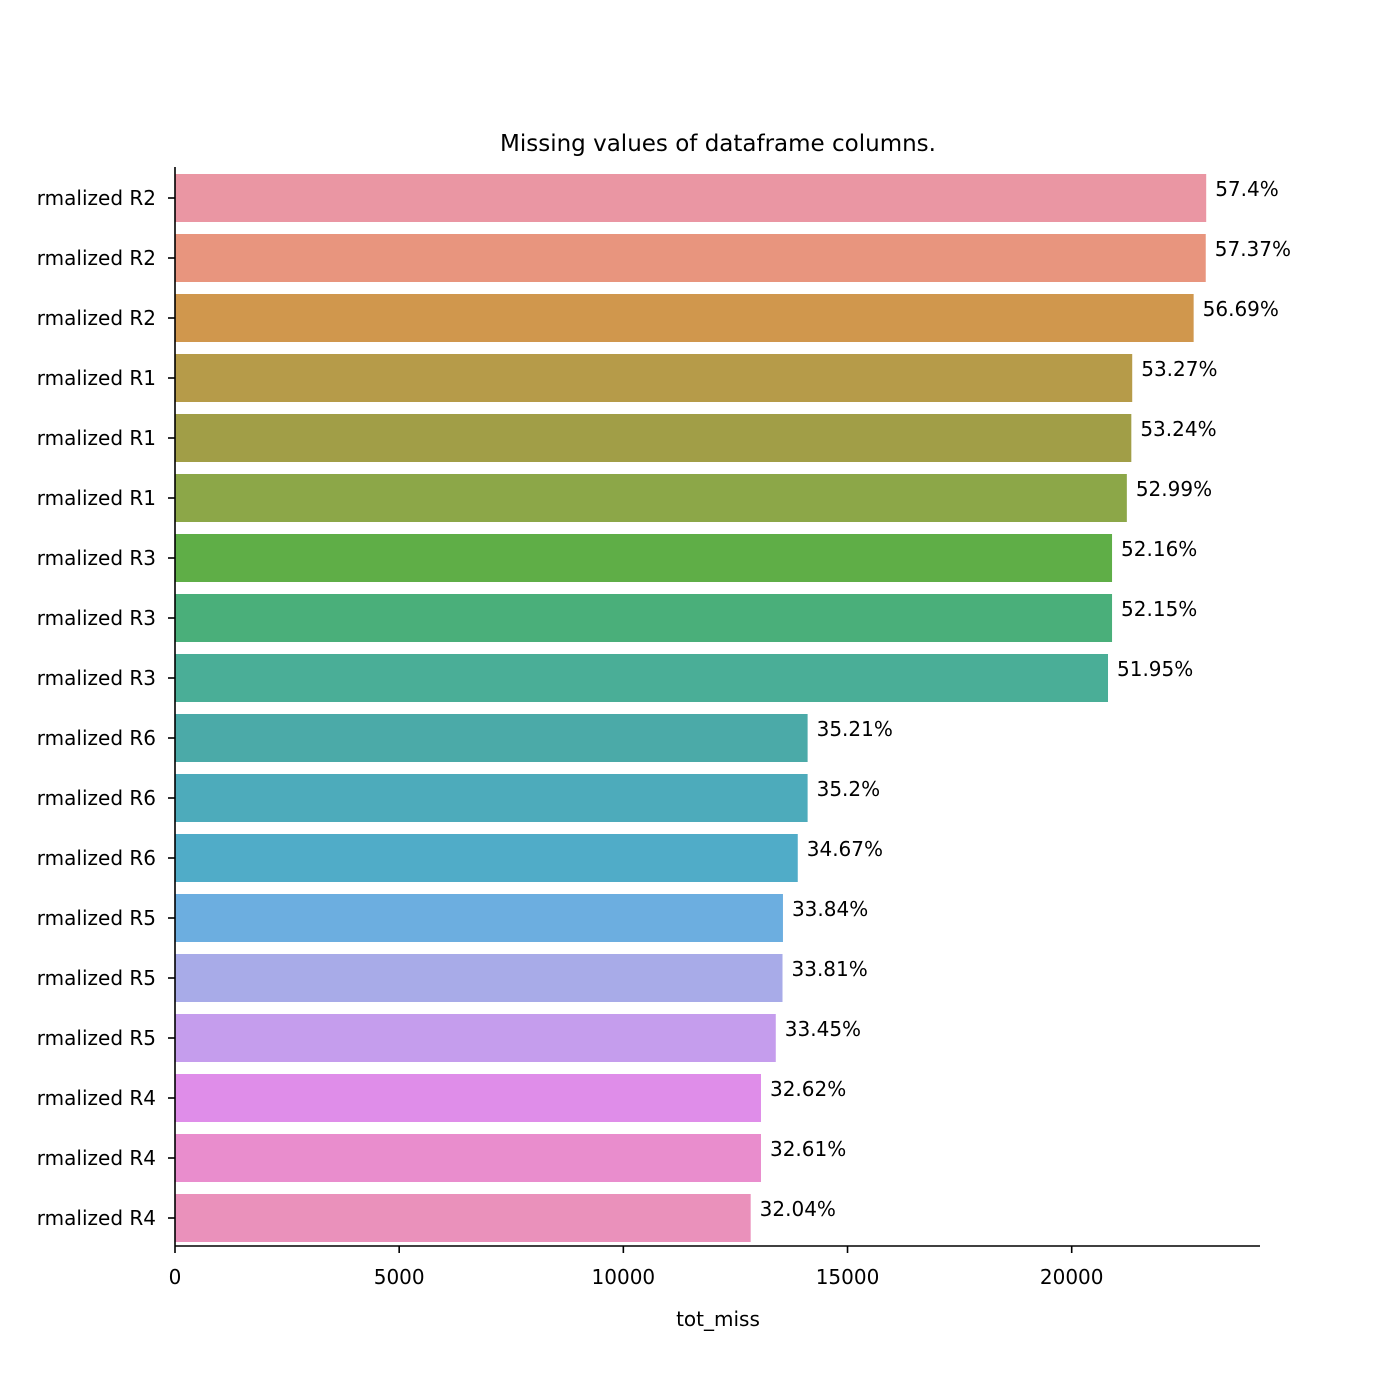 The image size is (1400, 1400). What do you see at coordinates (96, 978) in the screenshot?
I see `y-tick-label-14: rmalized R5` at bounding box center [96, 978].